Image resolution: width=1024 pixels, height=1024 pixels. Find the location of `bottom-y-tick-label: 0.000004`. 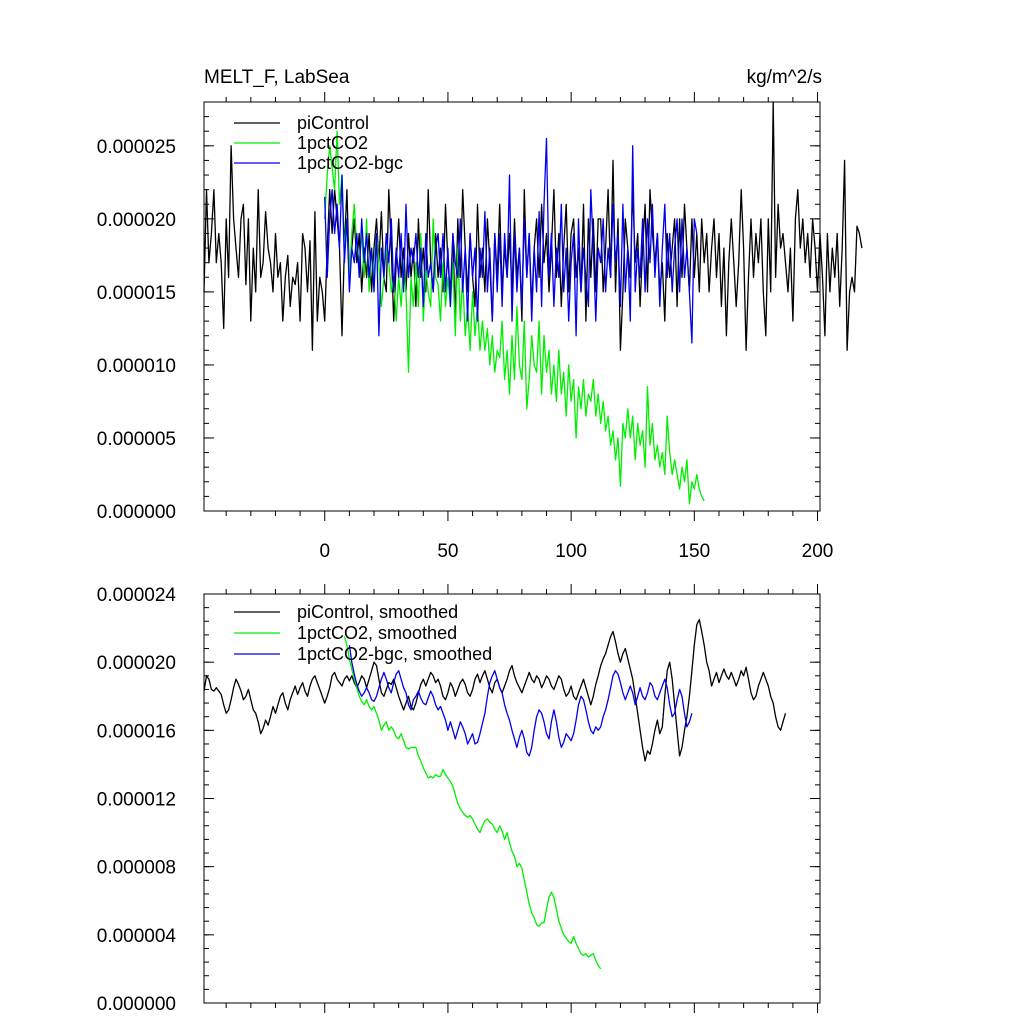

bottom-y-tick-label: 0.000004 is located at coordinates (137, 936).